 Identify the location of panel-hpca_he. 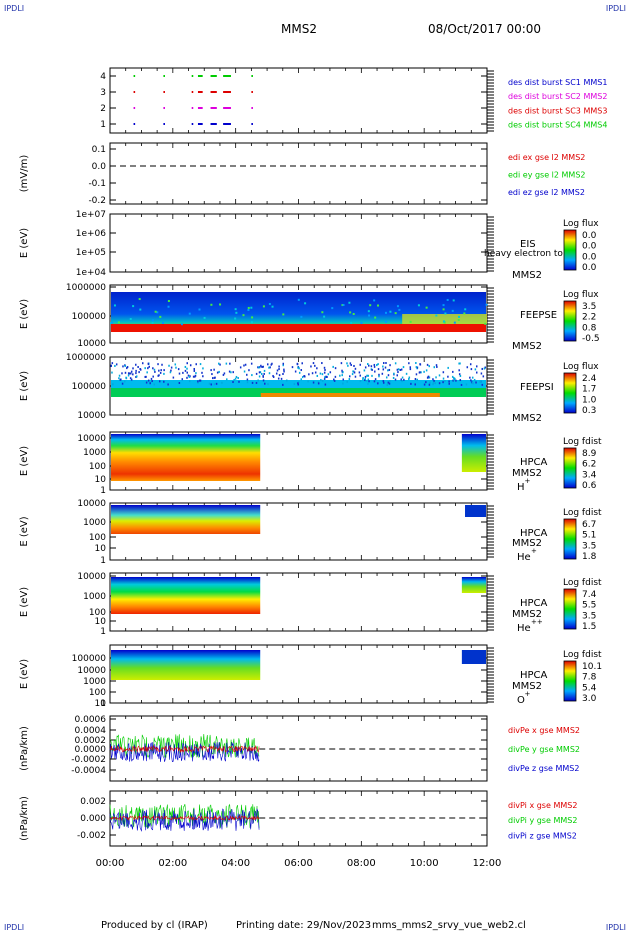
(343, 531).